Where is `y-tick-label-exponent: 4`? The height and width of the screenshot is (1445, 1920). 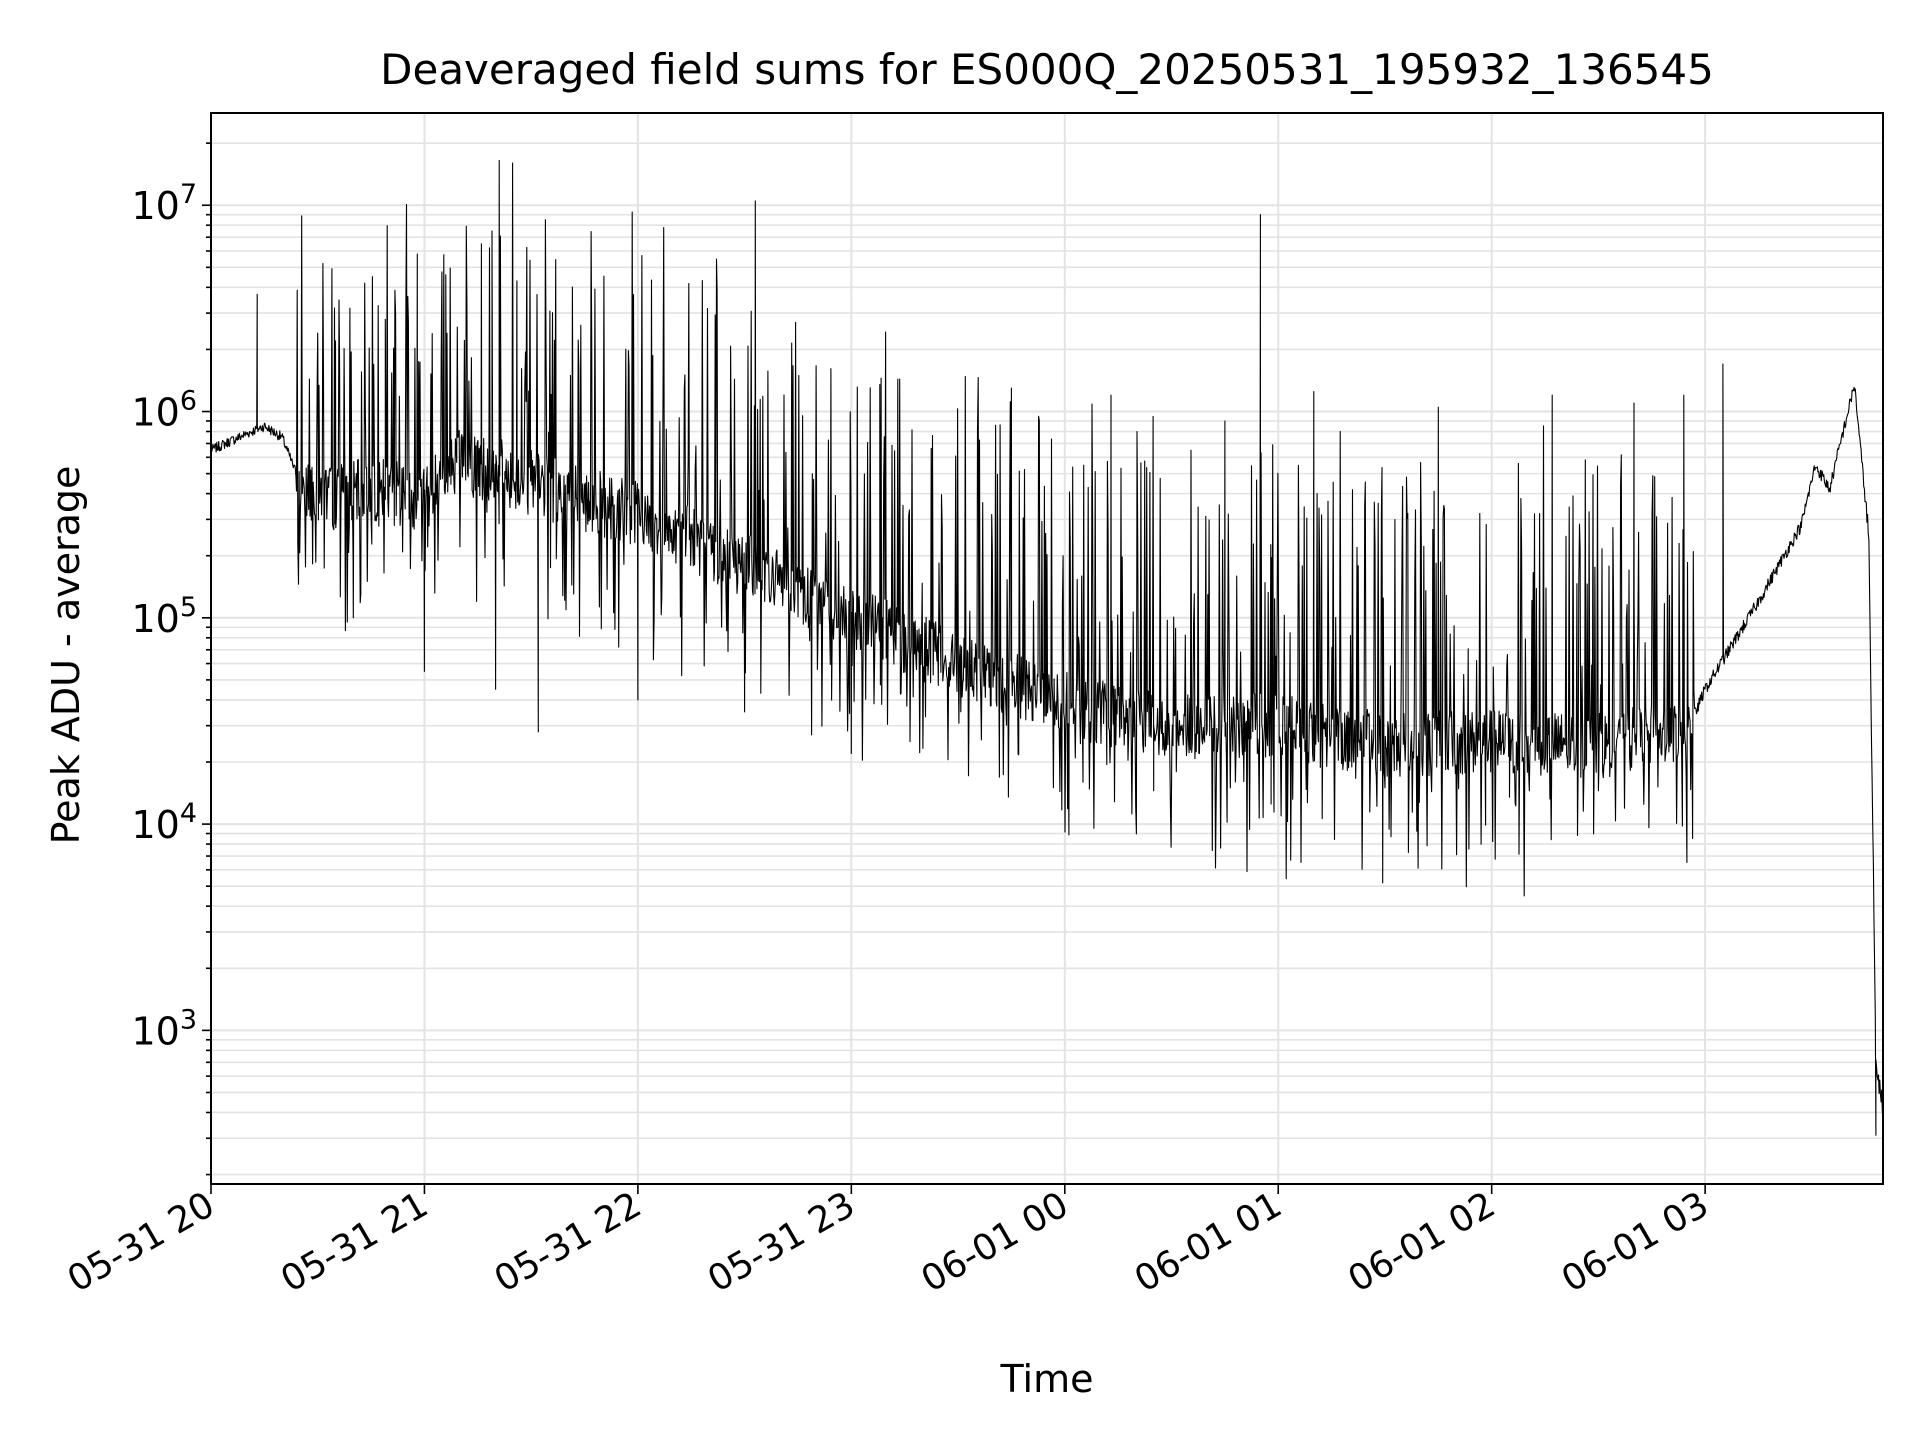 y-tick-label-exponent: 4 is located at coordinates (188, 813).